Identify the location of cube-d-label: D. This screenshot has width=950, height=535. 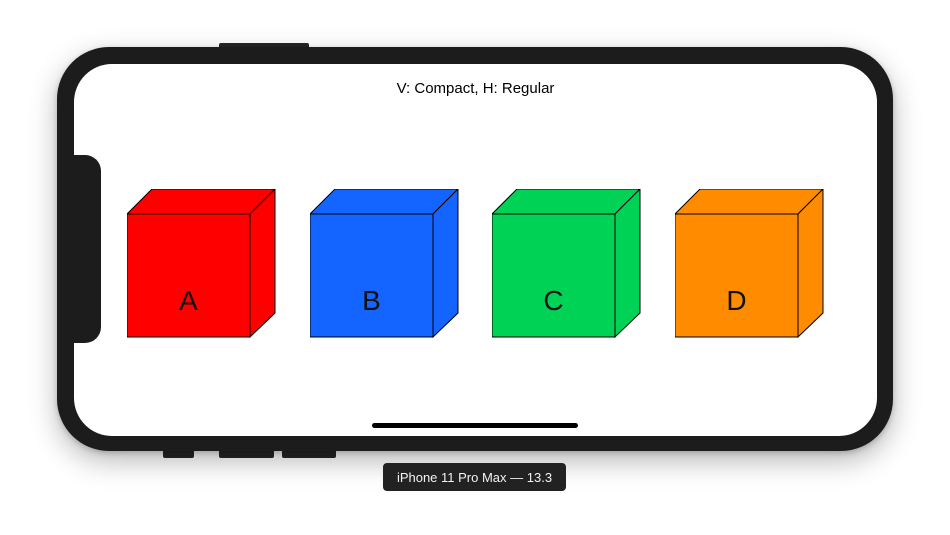
(736, 300).